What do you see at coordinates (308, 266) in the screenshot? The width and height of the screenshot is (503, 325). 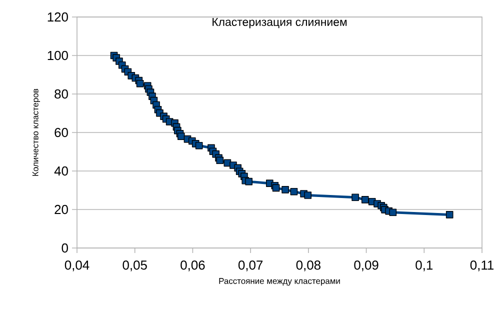 I see `x-tick-label: 0,08` at bounding box center [308, 266].